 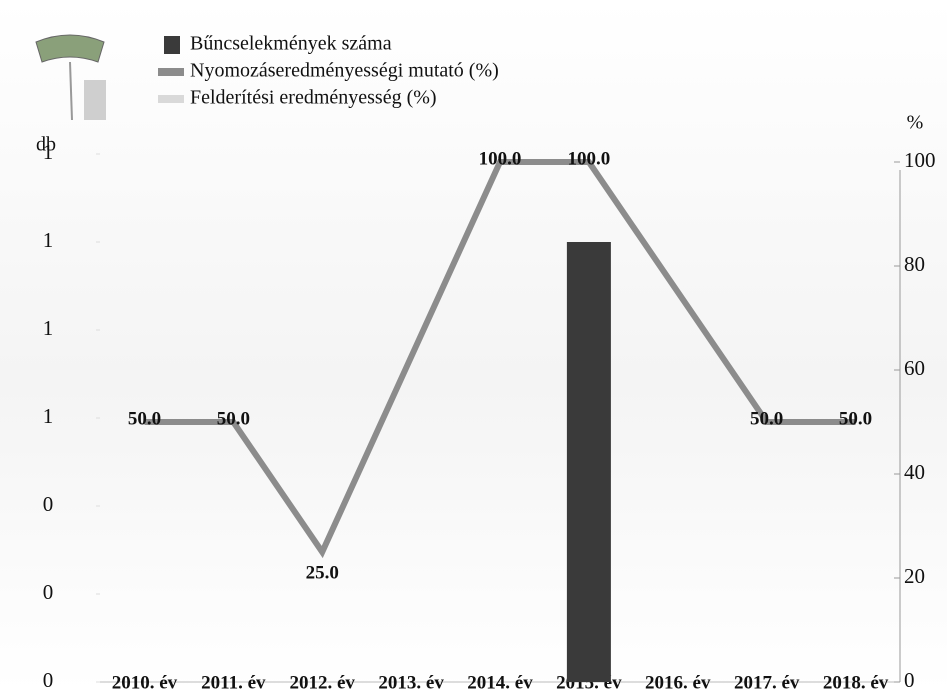 What do you see at coordinates (344, 71) in the screenshot?
I see `legend-label: Nyomozáseredményességi mutató (%)` at bounding box center [344, 71].